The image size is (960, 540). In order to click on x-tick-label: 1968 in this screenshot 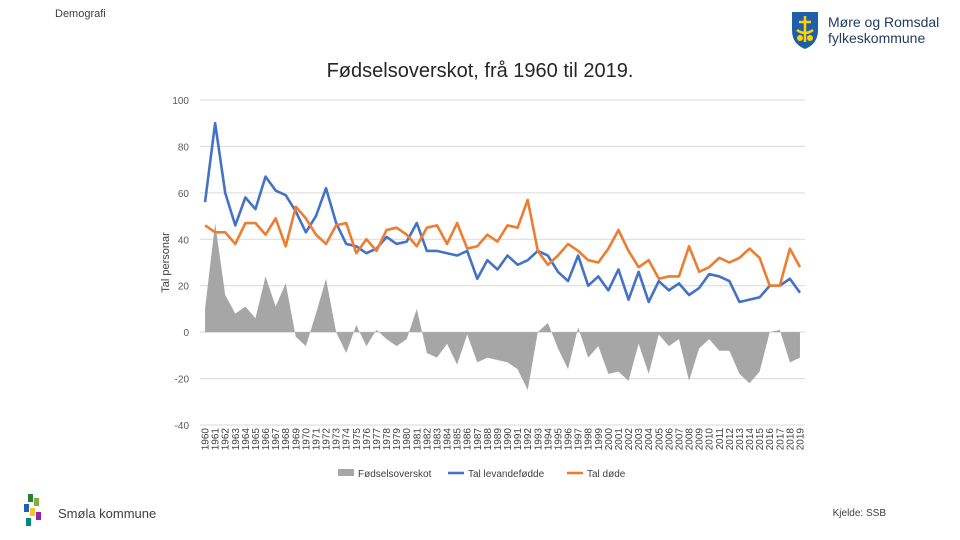, I will do `click(286, 439)`.